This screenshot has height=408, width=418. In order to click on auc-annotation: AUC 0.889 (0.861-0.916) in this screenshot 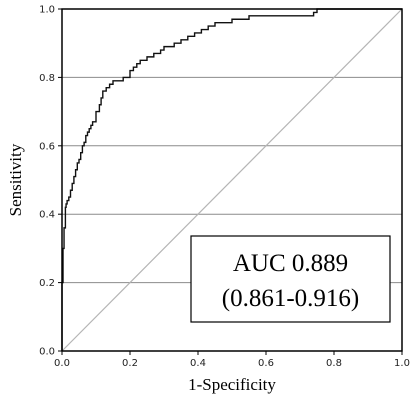, I will do `click(290, 279)`.